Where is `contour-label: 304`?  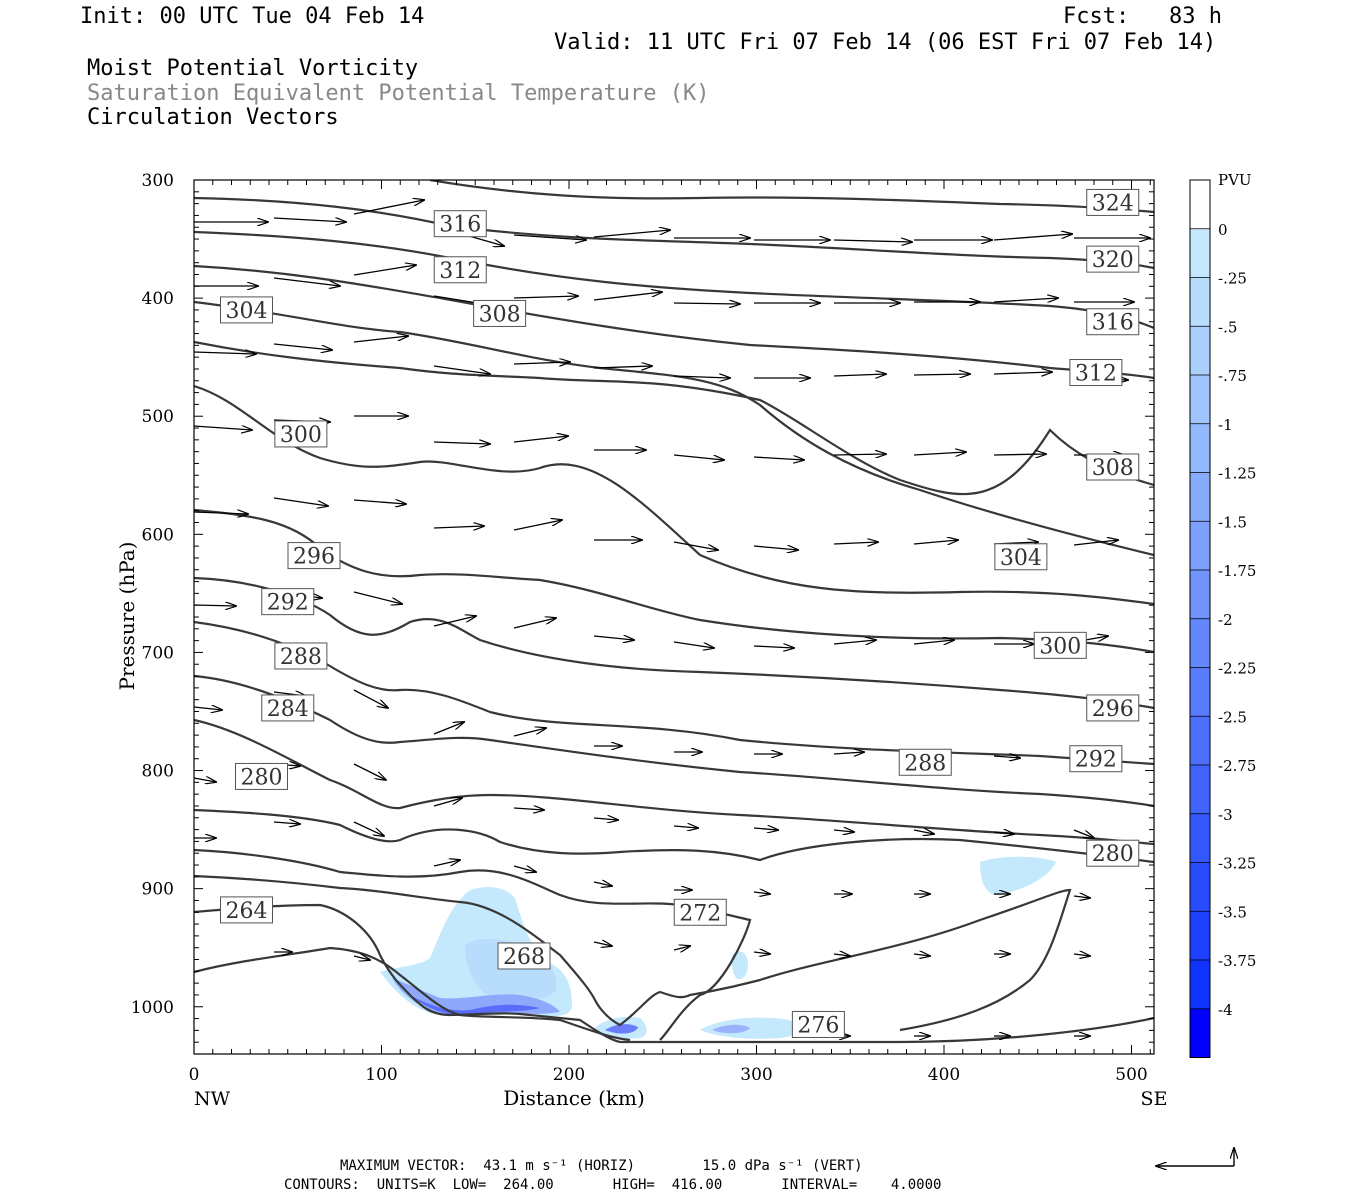
contour-label: 304 is located at coordinates (1021, 557).